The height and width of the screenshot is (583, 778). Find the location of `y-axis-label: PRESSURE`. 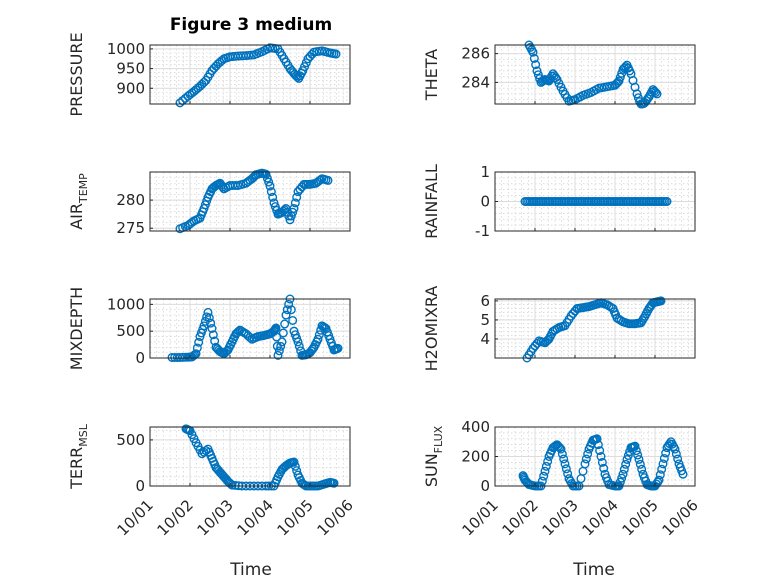

y-axis-label: PRESSURE is located at coordinates (76, 74).